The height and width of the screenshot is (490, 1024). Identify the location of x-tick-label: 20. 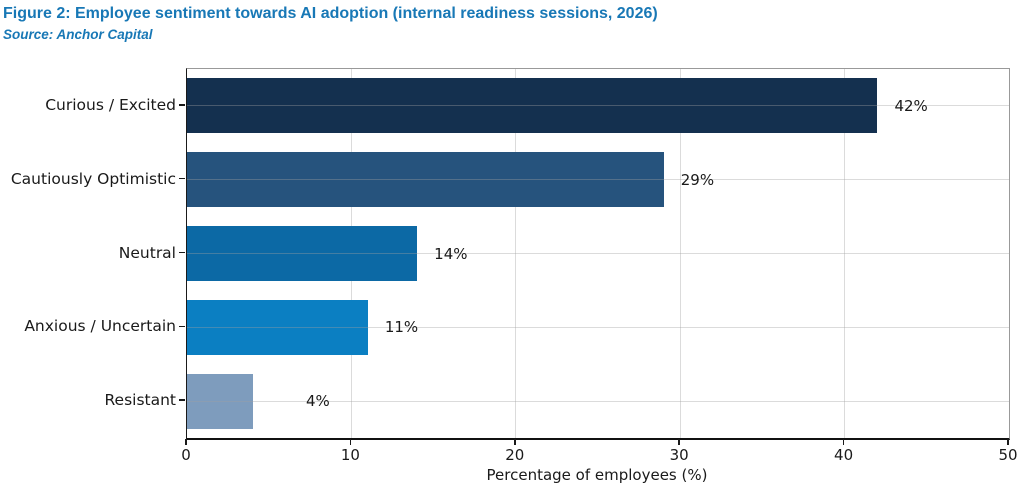
(515, 455).